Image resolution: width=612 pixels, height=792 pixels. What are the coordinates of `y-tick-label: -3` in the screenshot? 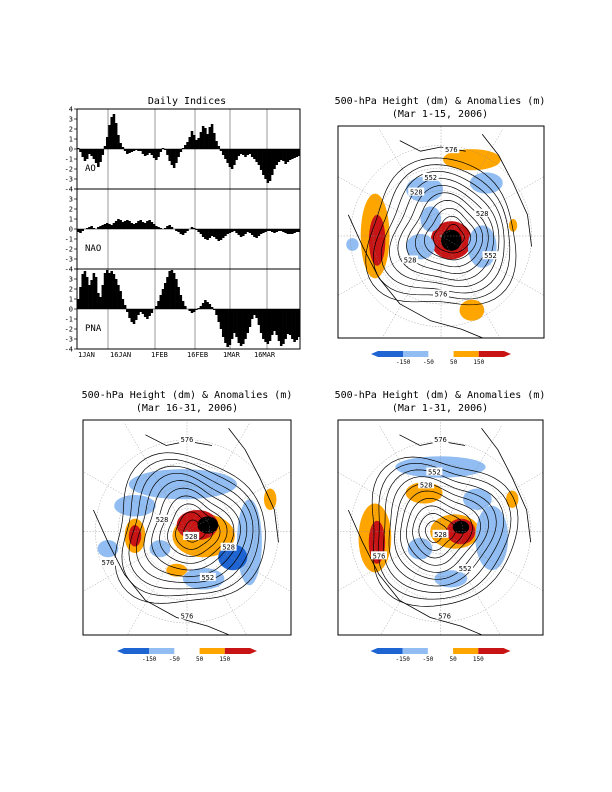 It's located at (69, 340).